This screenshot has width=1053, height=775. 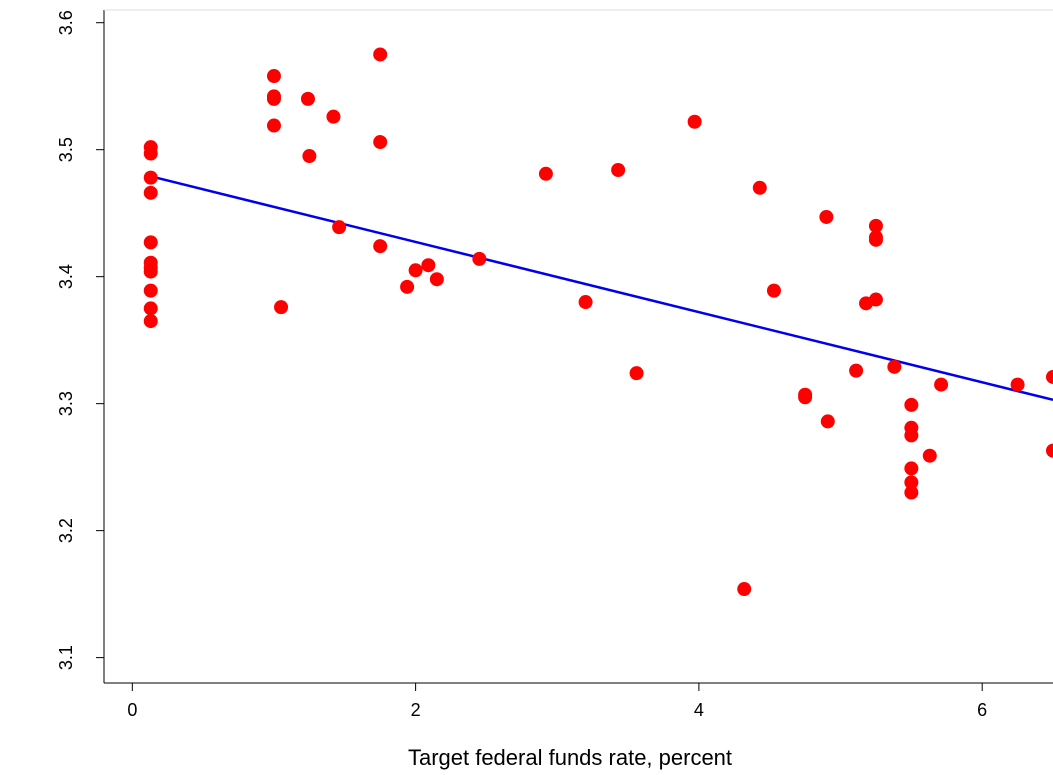 I want to click on x-tick-label: 6, so click(x=982, y=710).